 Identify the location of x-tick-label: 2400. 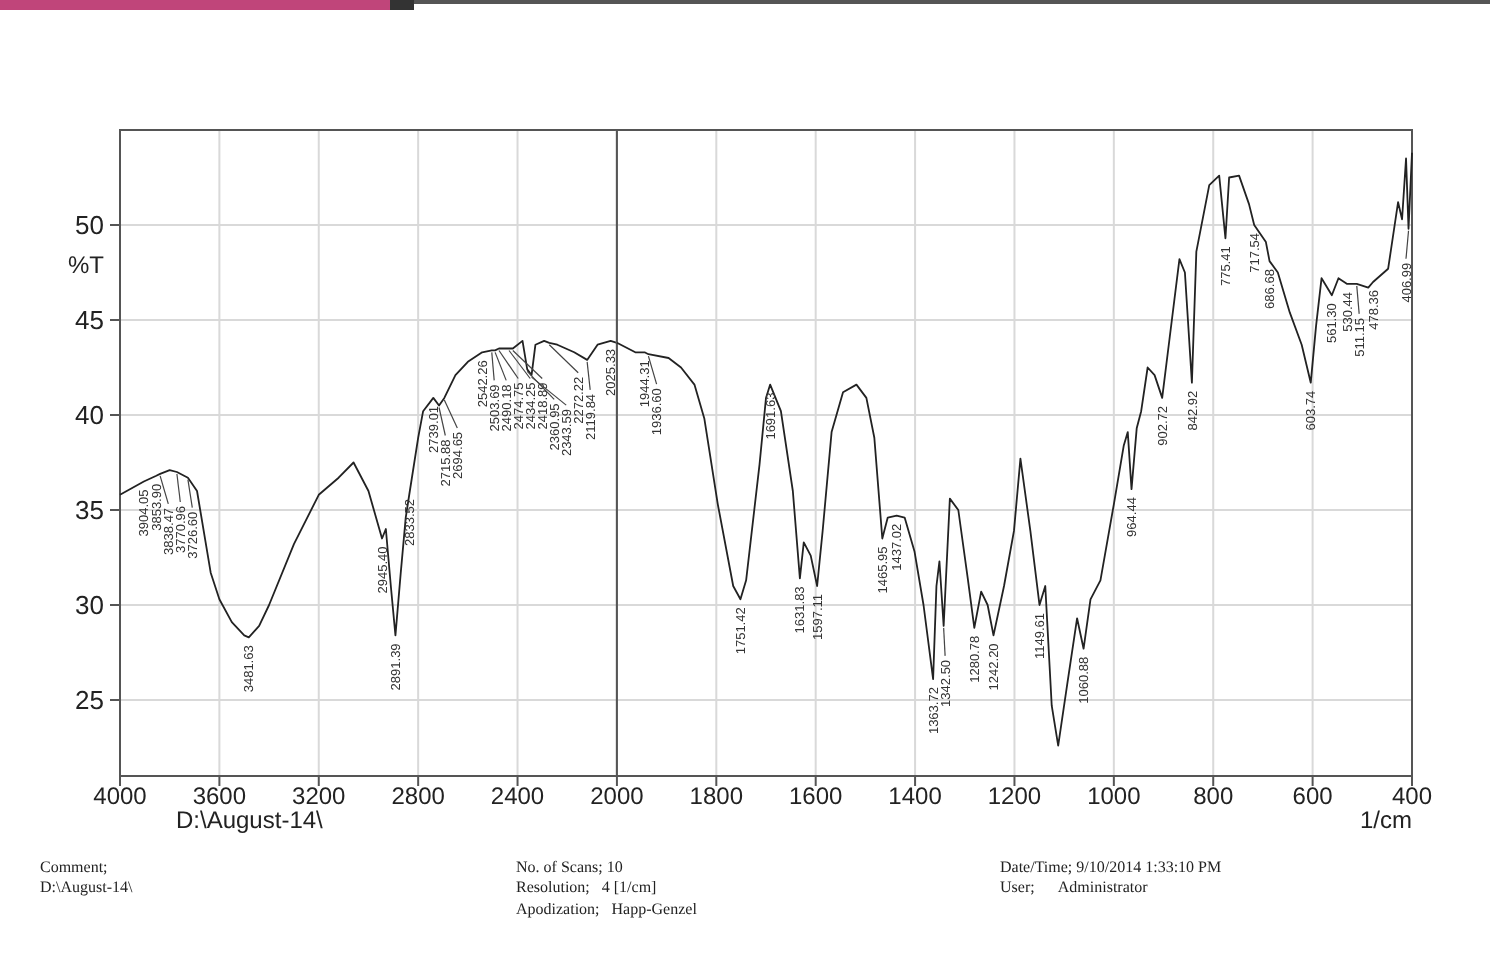
(517, 796).